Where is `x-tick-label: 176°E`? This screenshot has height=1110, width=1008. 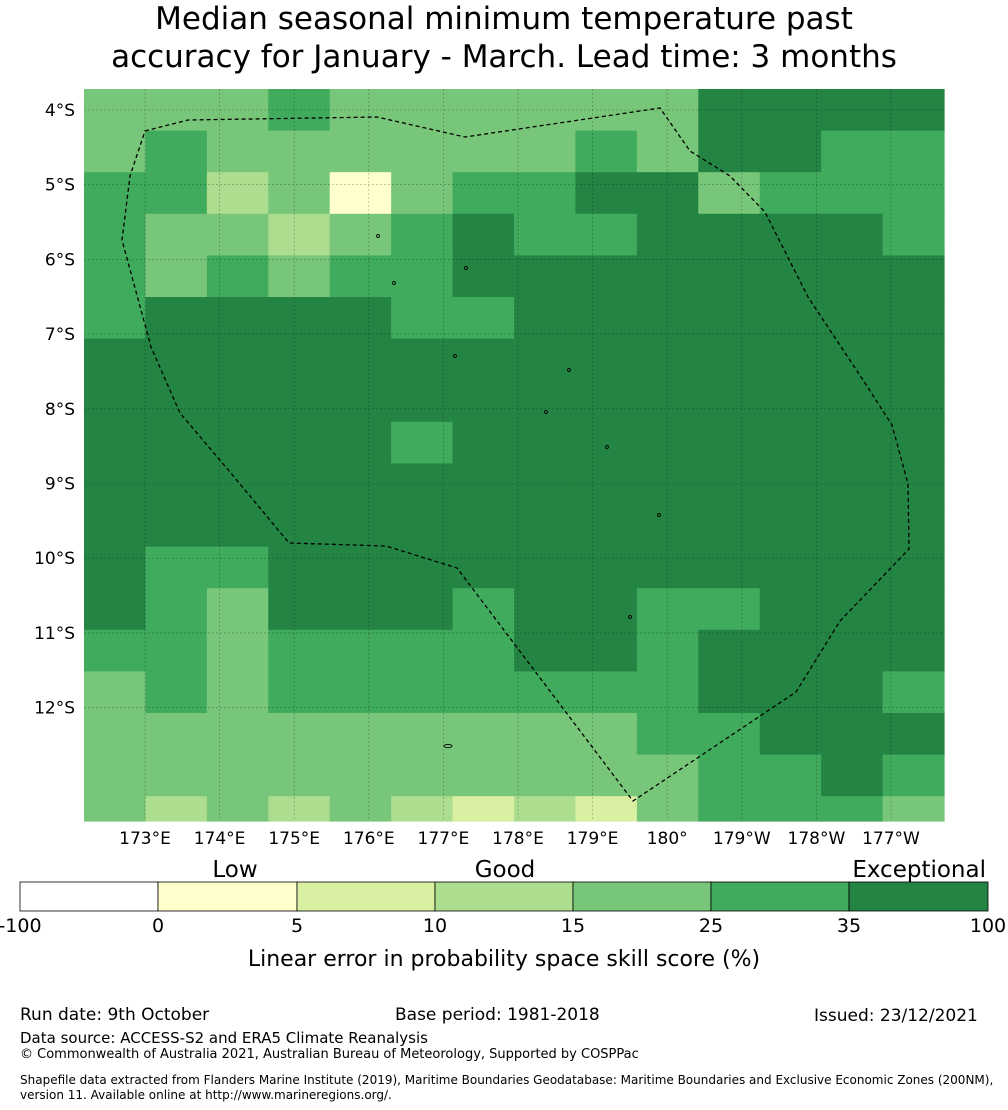
x-tick-label: 176°E is located at coordinates (369, 839).